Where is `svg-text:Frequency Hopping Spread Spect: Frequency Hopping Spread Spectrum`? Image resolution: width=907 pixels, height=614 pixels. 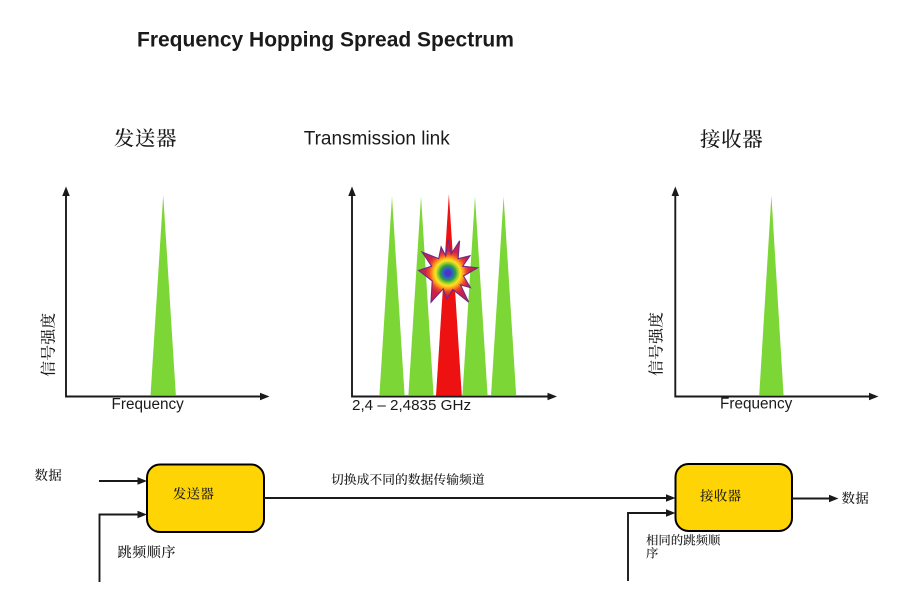
svg-text:Frequency Hopping Spread Spect: Frequency Hopping Spread Spectrum is located at coordinates (325, 40).